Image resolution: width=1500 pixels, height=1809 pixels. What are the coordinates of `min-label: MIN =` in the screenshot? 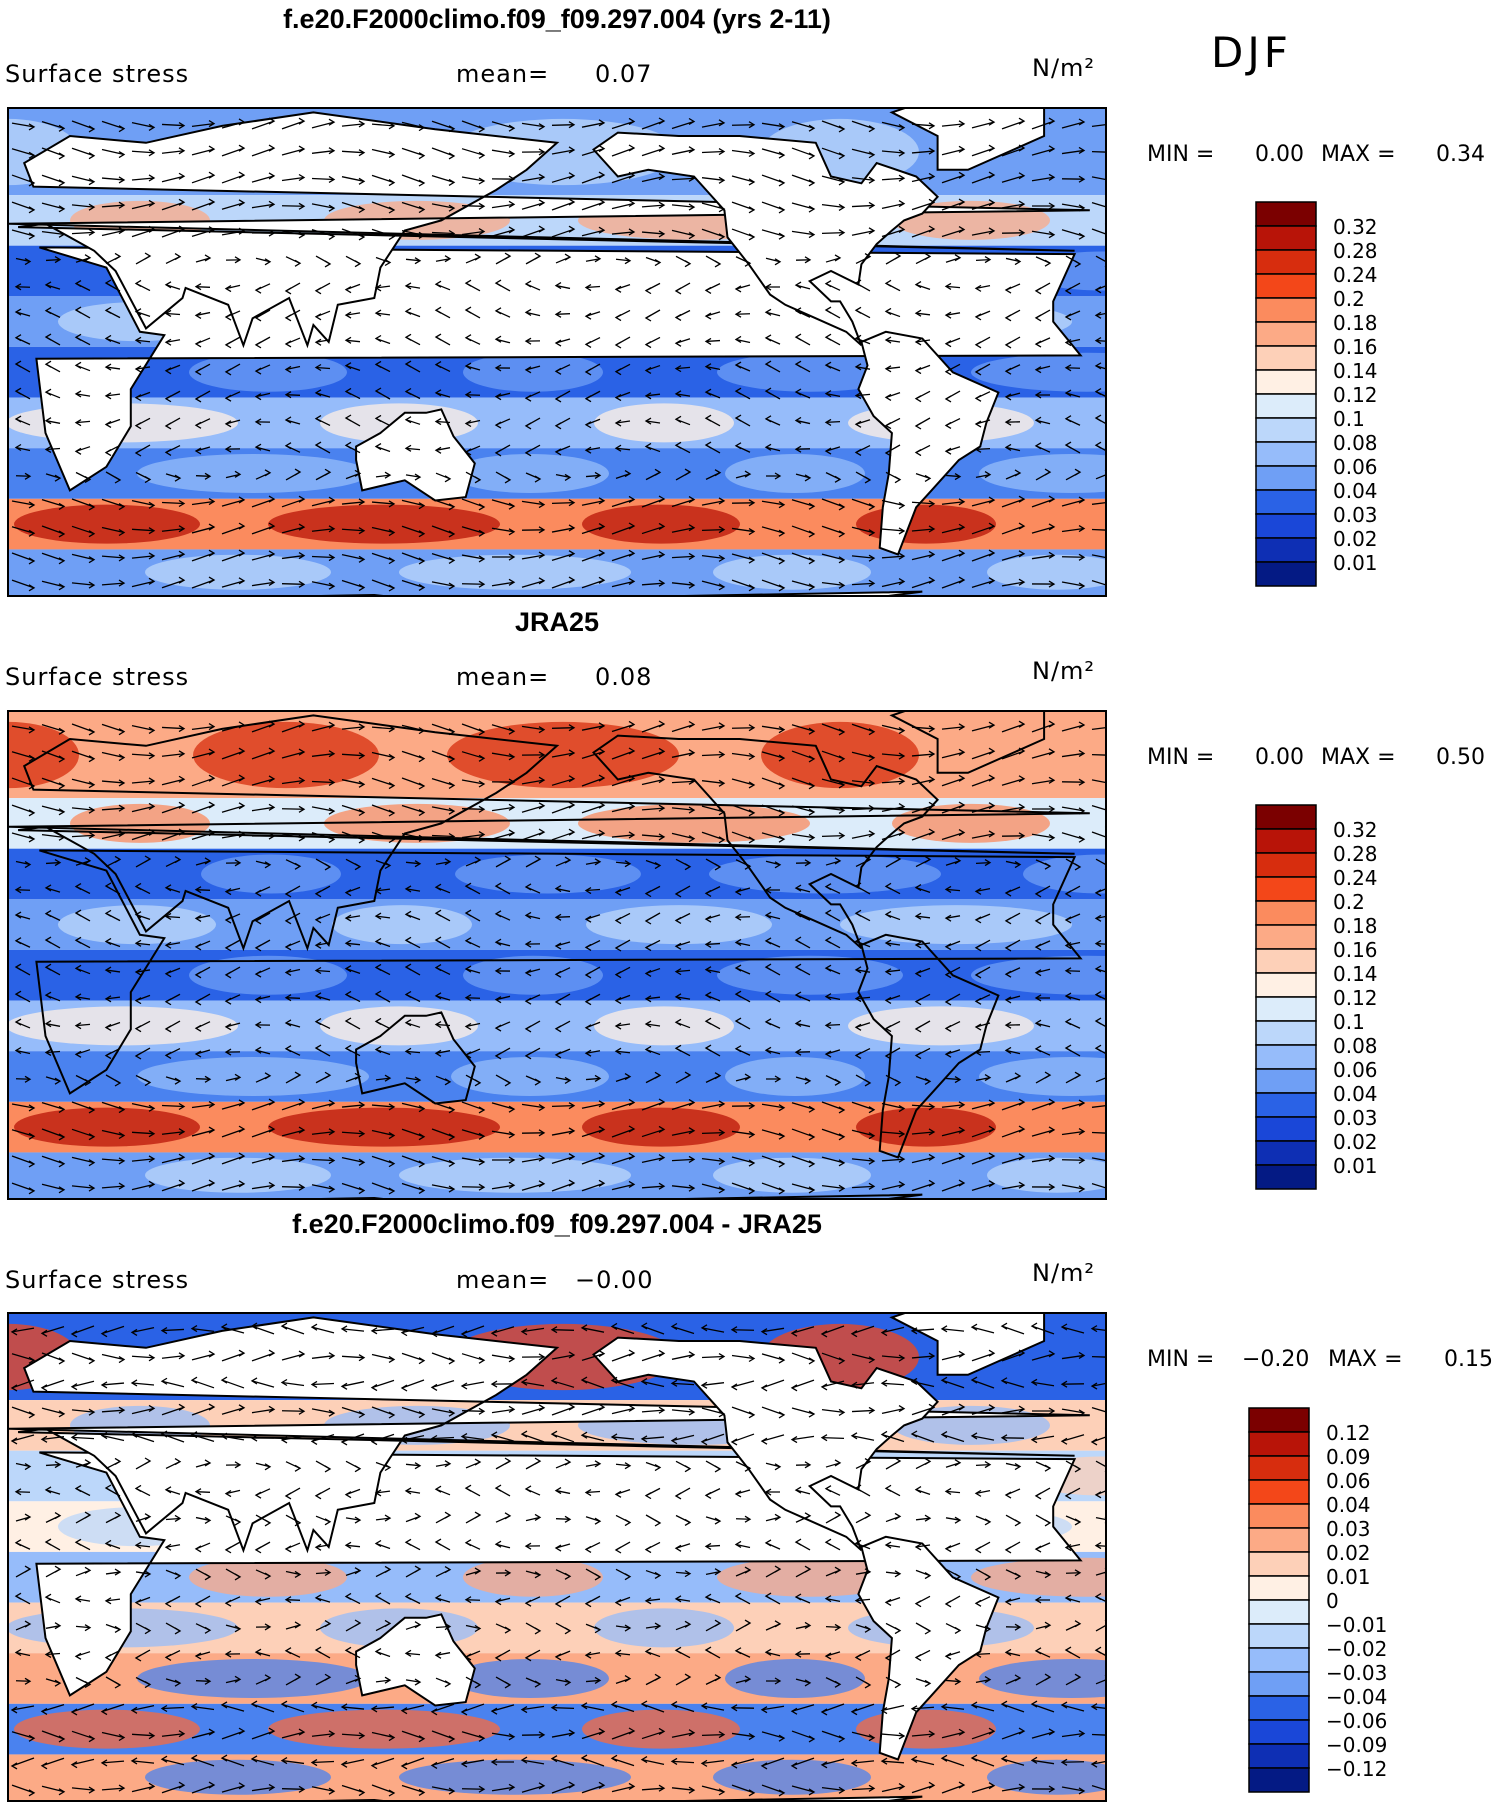 It's located at (1181, 757).